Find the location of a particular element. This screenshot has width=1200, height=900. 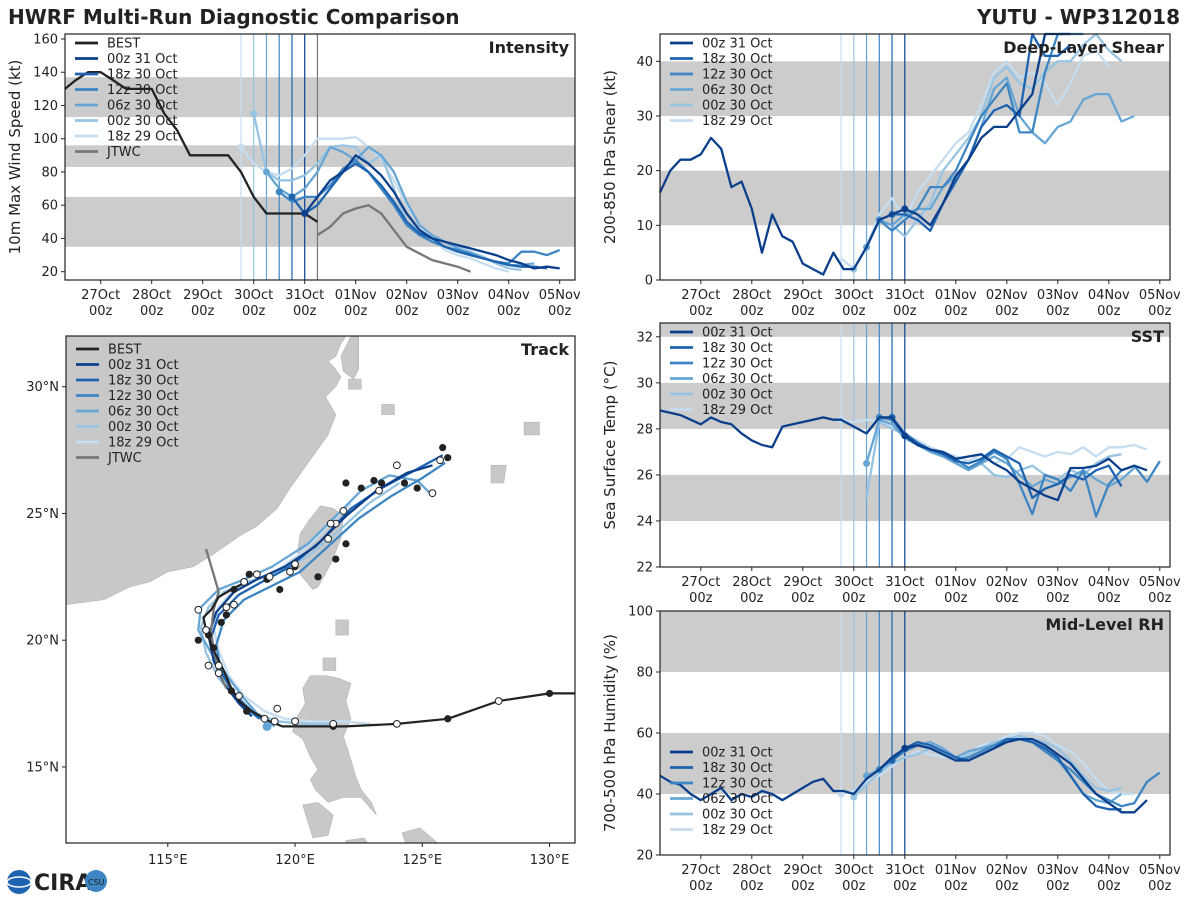

rh-xtick-label: 27Oct is located at coordinates (700, 870).